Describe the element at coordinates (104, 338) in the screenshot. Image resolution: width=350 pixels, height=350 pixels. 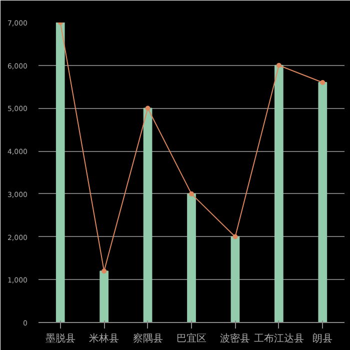
I see `x-tick-label: 米林县` at that location.